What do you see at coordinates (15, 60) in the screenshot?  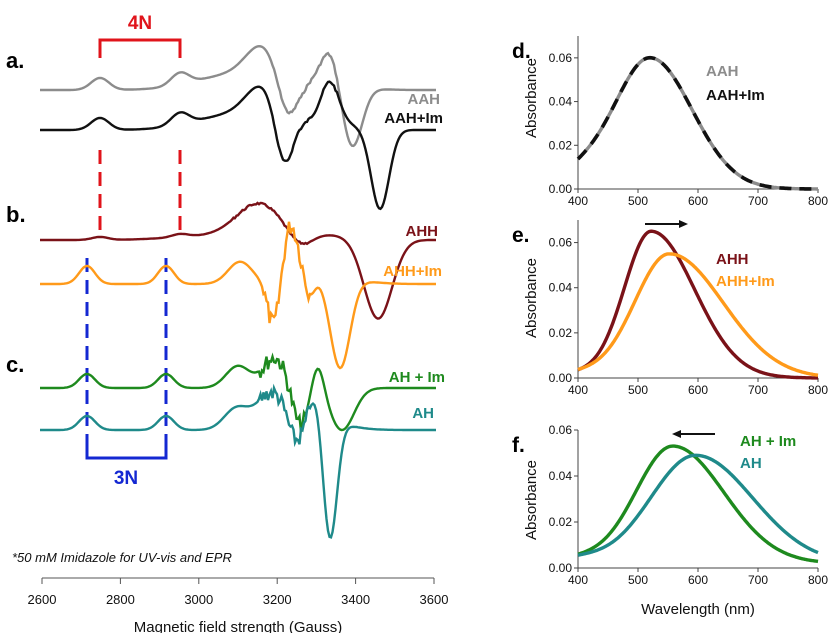 I see `panel-label-a: a.` at bounding box center [15, 60].